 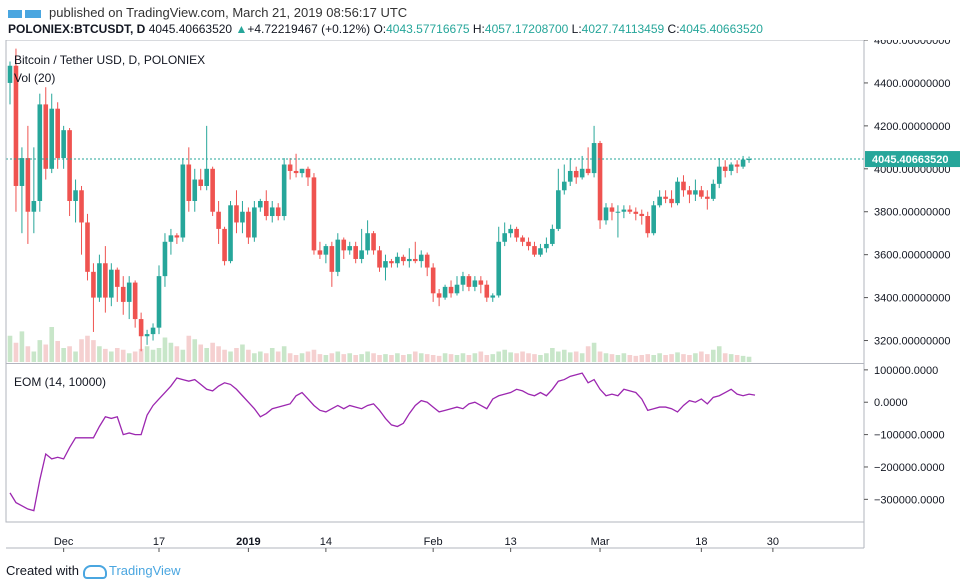 What do you see at coordinates (94, 571) in the screenshot?
I see `tradingview-cloud-icon` at bounding box center [94, 571].